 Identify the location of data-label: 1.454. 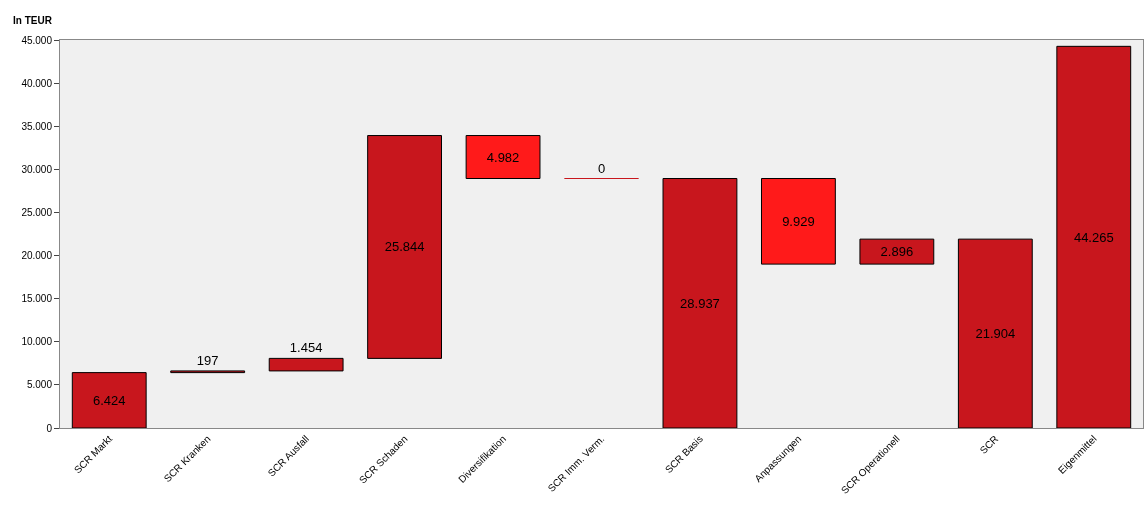
(306, 348).